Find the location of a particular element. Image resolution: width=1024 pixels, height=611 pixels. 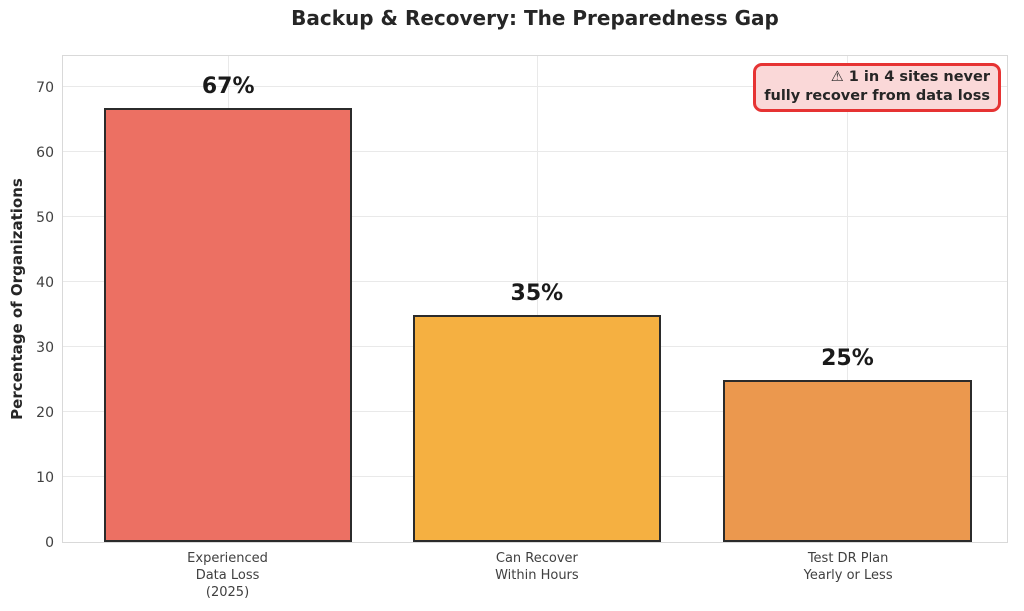

y-tick-label: 30 is located at coordinates (45, 347).